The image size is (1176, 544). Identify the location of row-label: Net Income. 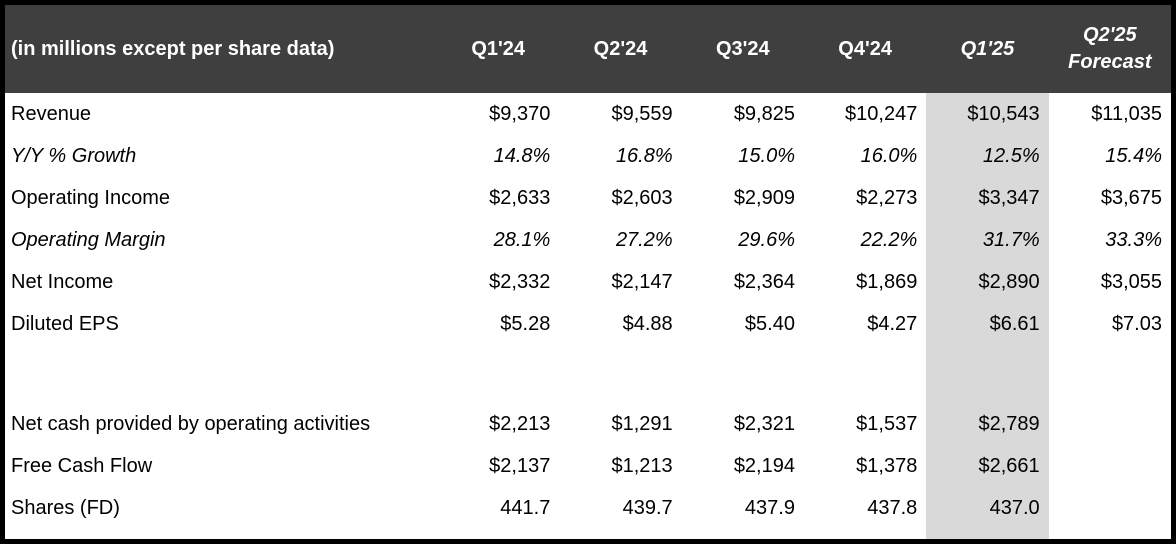
(62, 281).